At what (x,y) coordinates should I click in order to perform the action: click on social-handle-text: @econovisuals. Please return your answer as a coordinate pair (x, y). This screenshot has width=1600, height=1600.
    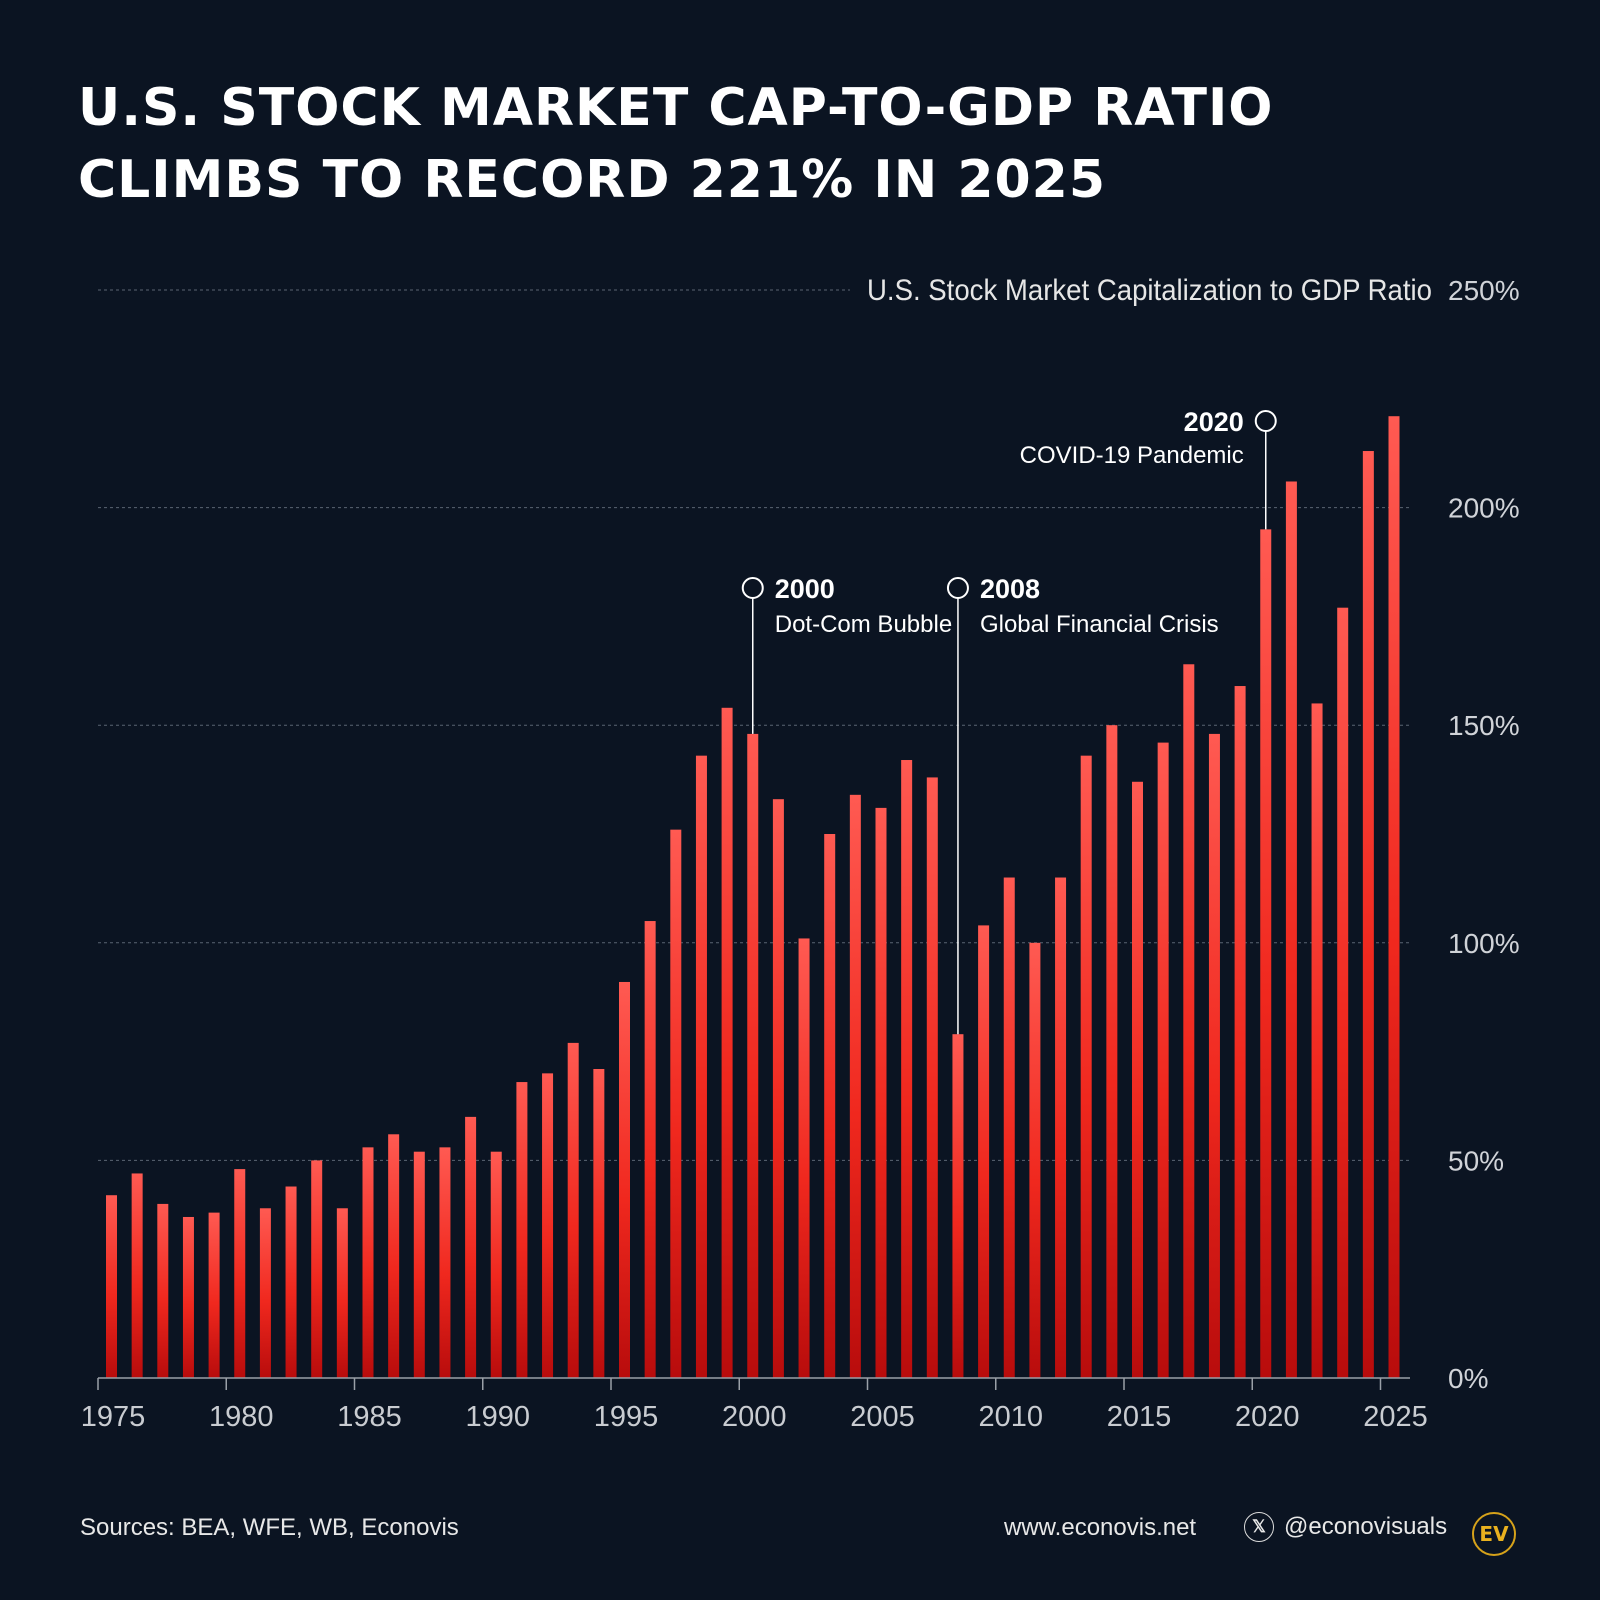
    Looking at the image, I should click on (1366, 1526).